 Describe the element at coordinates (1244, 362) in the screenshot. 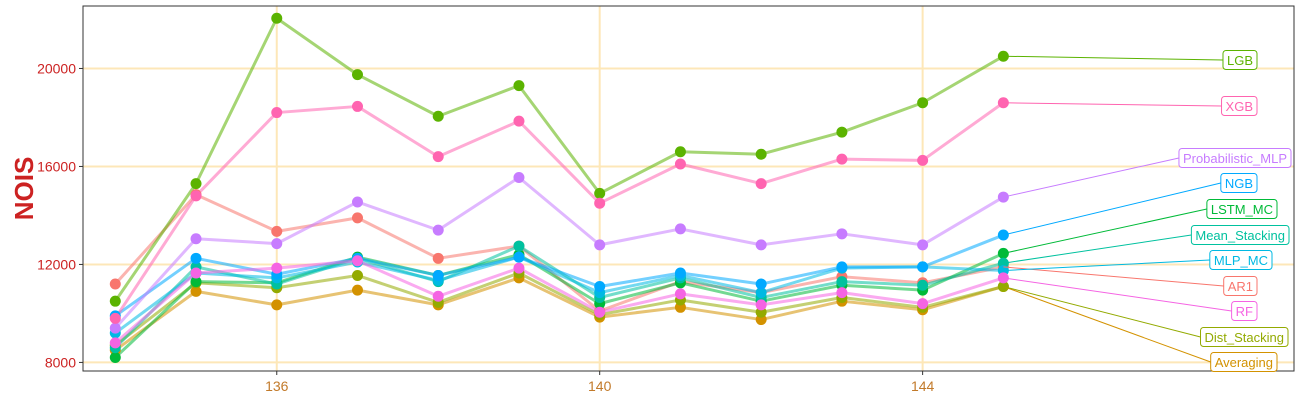

I see `end-label-text: Averaging` at that location.